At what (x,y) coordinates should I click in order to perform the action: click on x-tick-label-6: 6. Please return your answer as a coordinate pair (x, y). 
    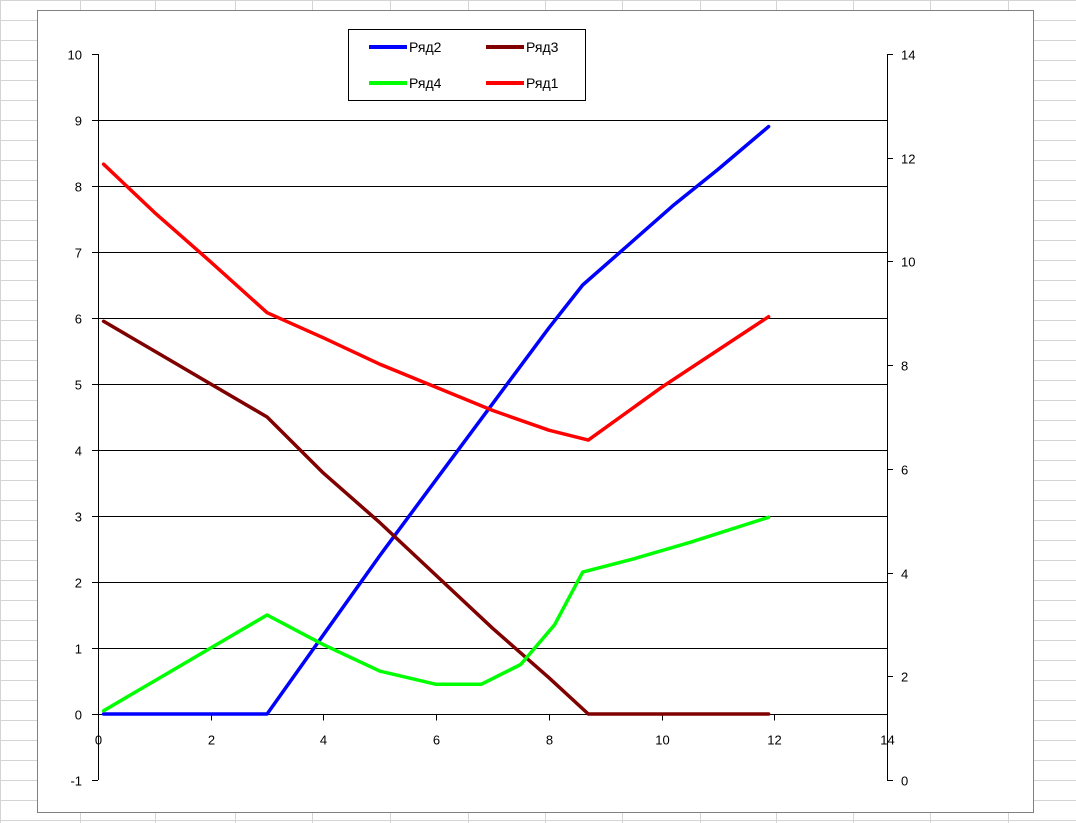
    Looking at the image, I should click on (436, 740).